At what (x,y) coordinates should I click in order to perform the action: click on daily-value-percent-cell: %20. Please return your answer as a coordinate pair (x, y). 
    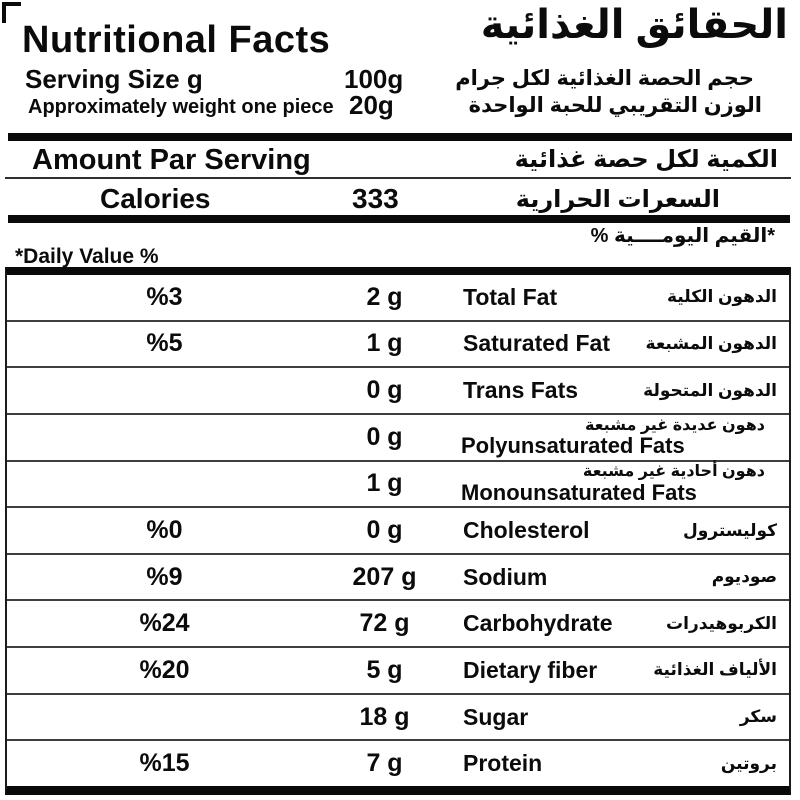
    Looking at the image, I should click on (164, 669).